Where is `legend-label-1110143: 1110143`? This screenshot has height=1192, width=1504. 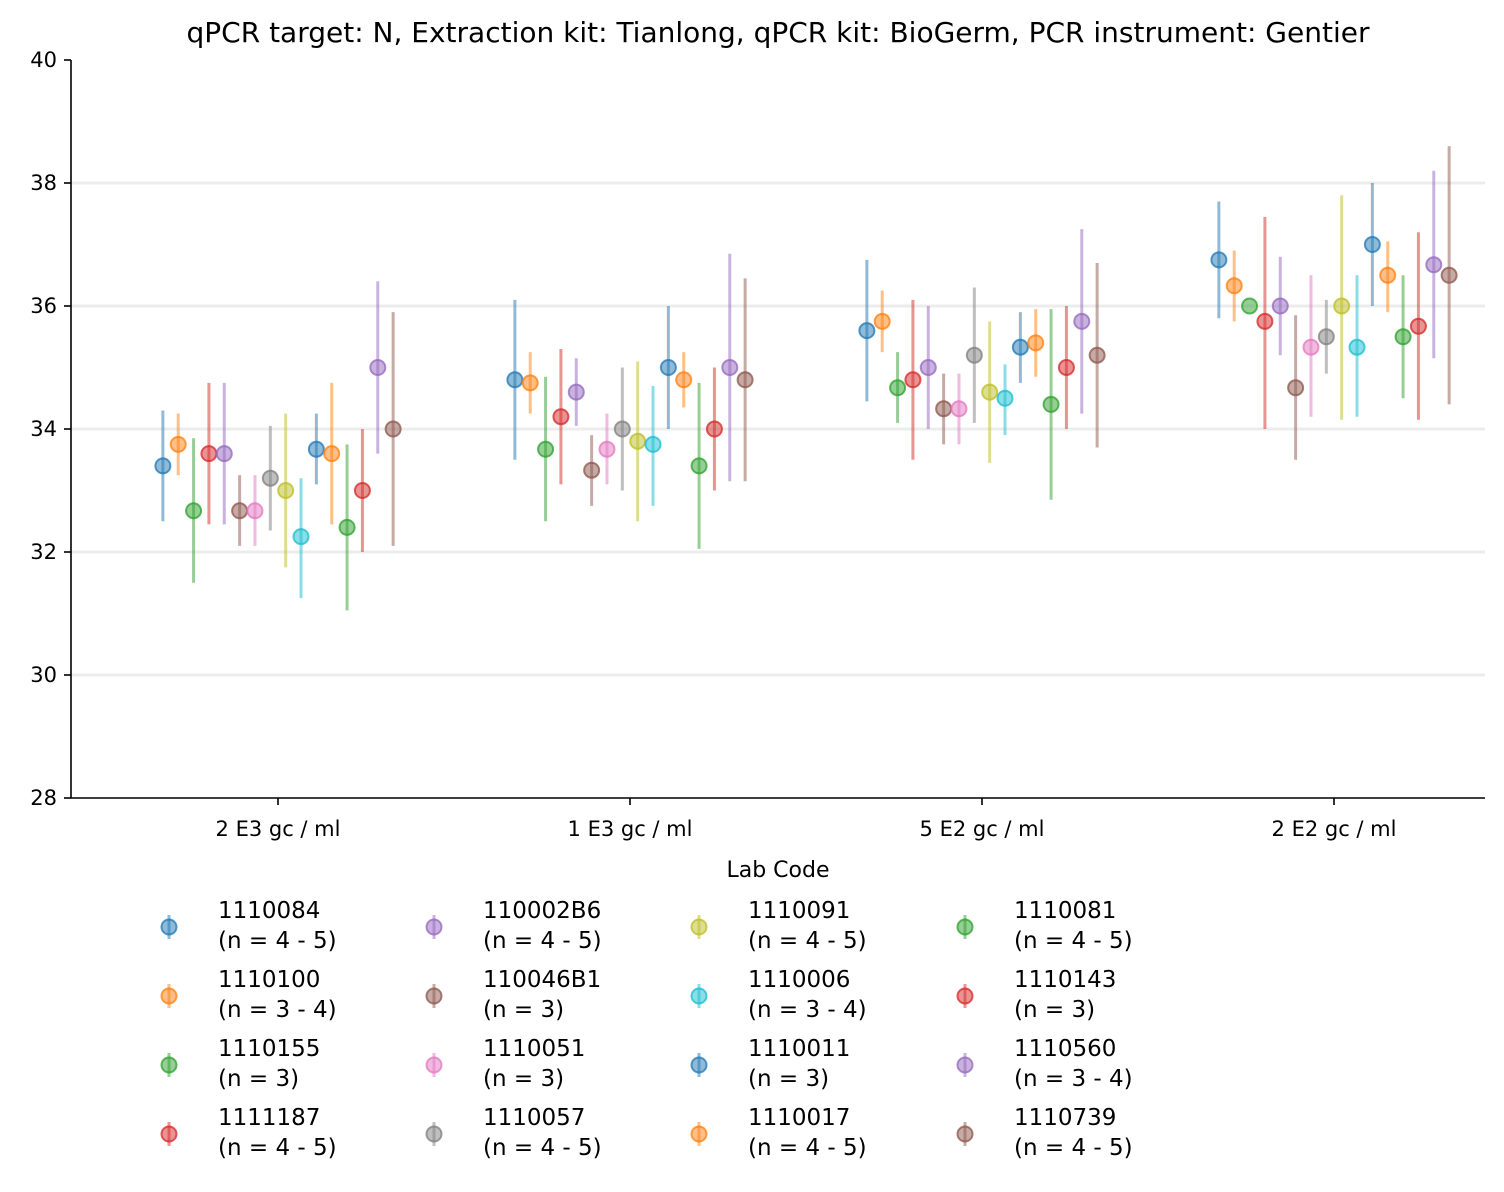
legend-label-1110143: 1110143 is located at coordinates (1065, 980).